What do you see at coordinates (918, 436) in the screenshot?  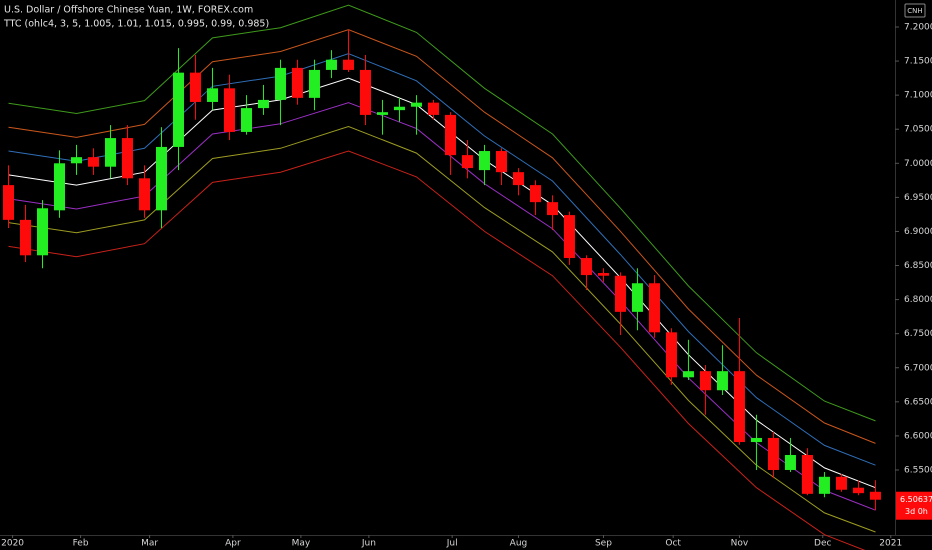 I see `y-tick-label: 6.60000` at bounding box center [918, 436].